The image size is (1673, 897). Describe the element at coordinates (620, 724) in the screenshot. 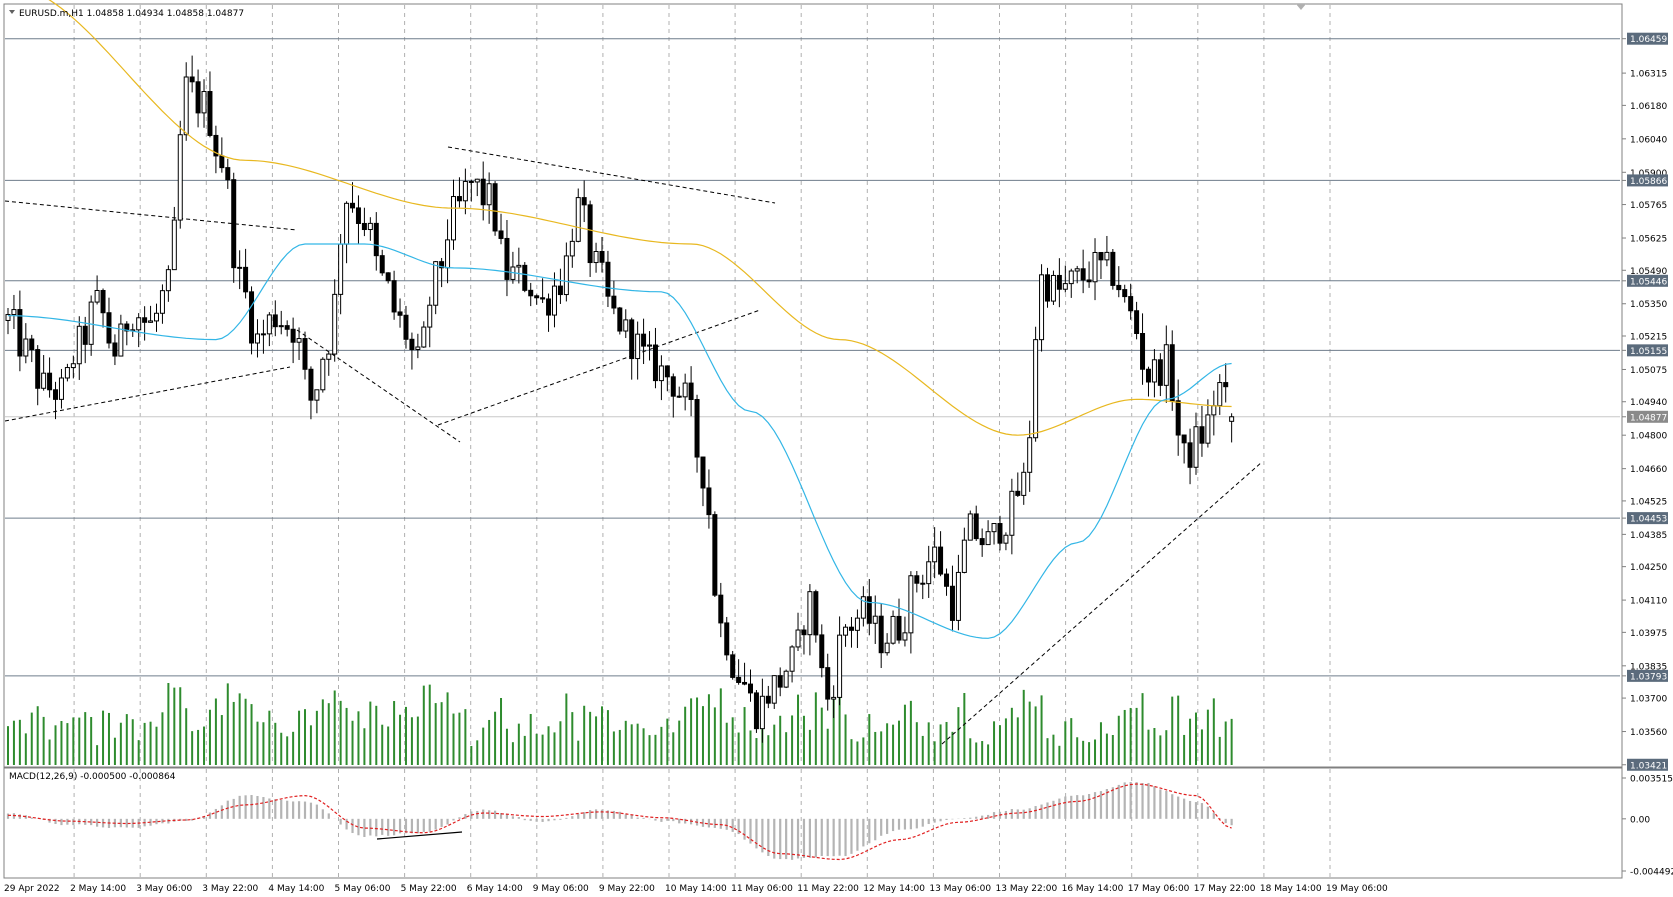

I see `volume-bars` at that location.